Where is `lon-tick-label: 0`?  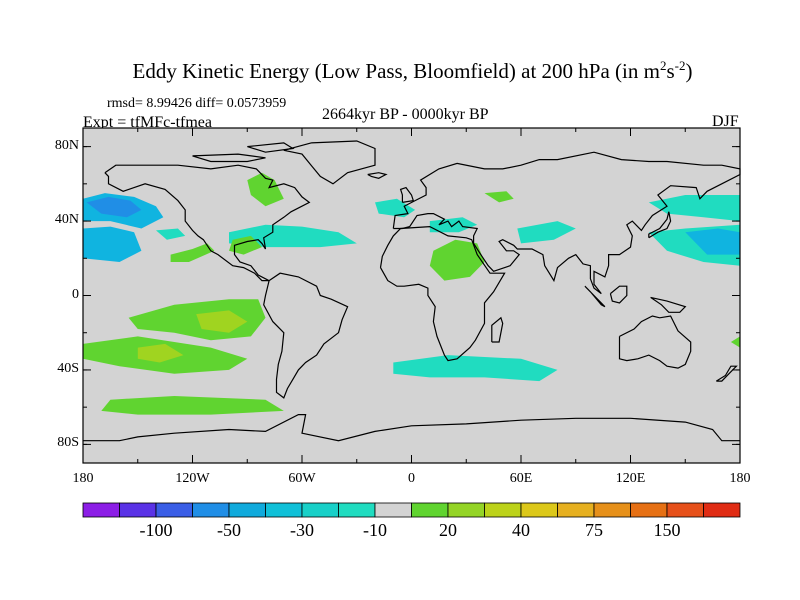
lon-tick-label: 0 is located at coordinates (411, 478).